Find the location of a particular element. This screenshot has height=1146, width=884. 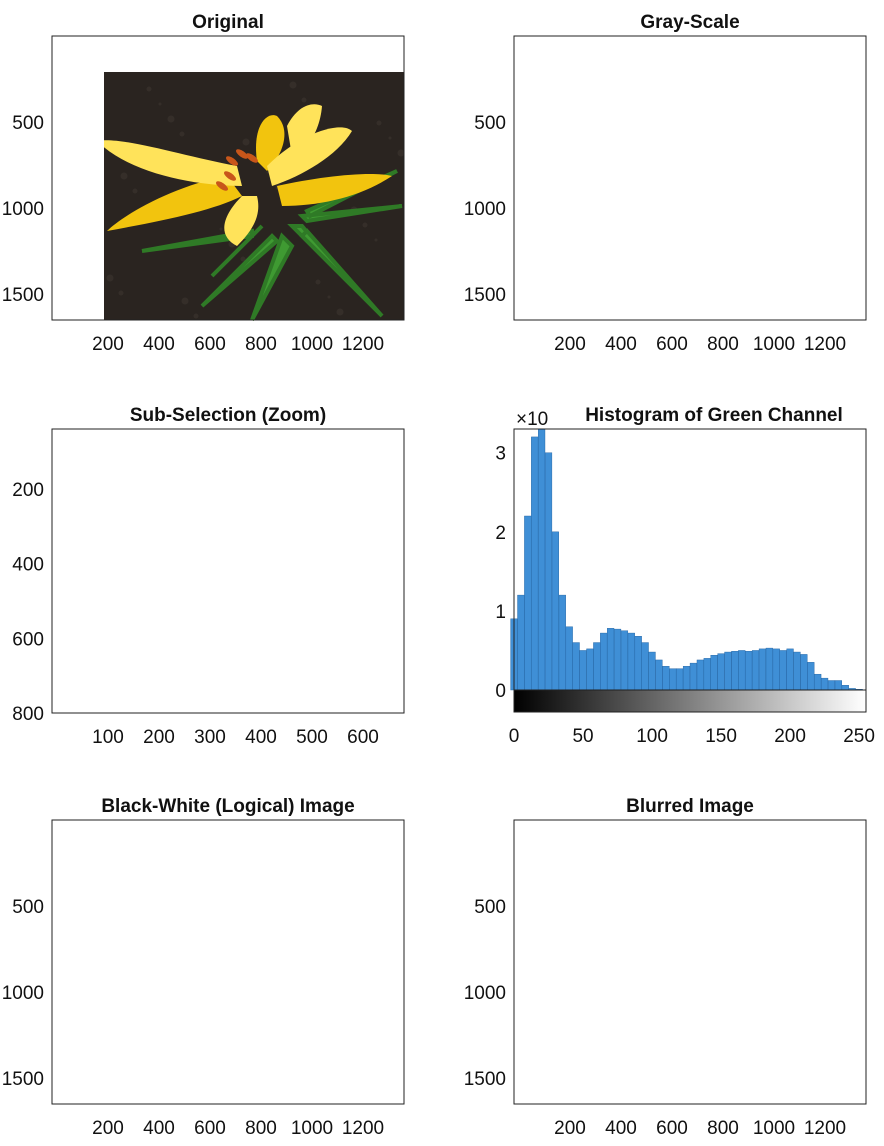

panel-title: Black-White (Logical) Image is located at coordinates (227, 806).